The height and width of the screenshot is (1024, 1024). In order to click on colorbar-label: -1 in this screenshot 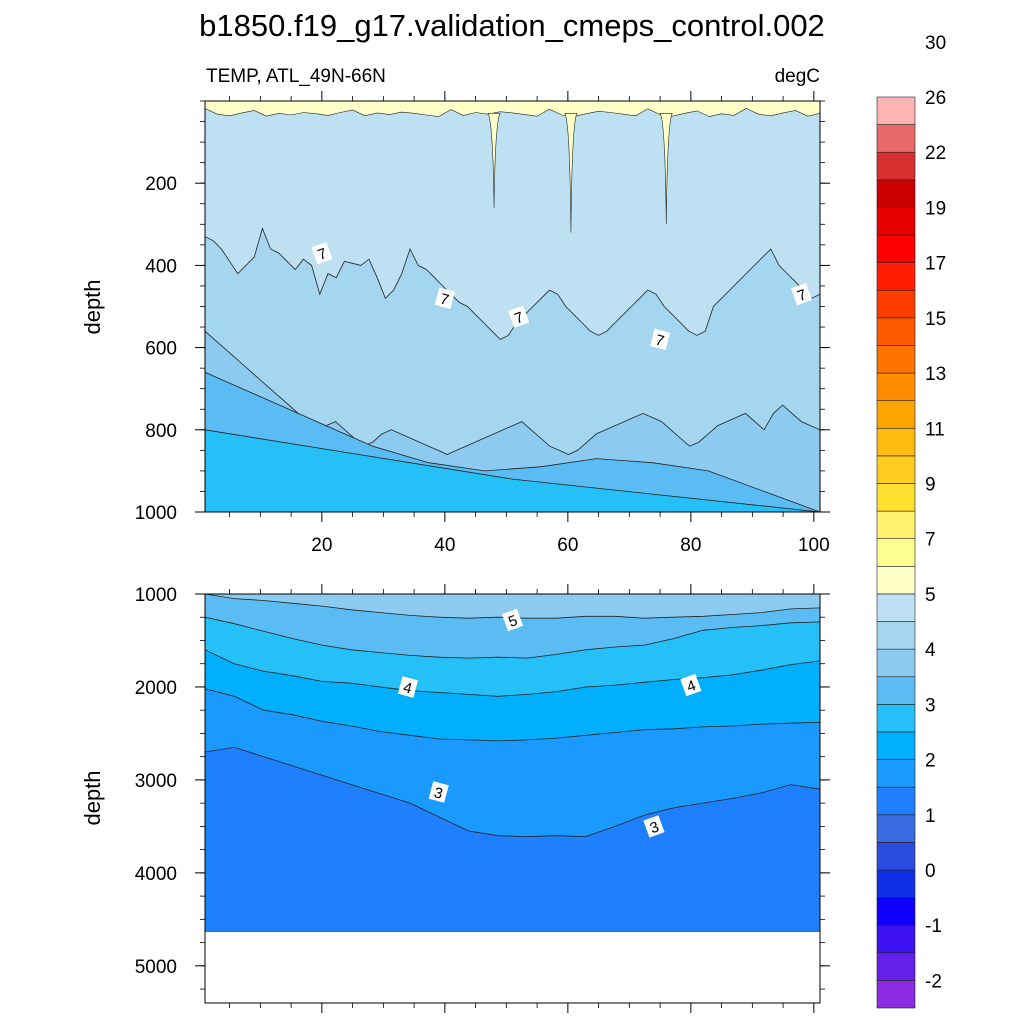, I will do `click(933, 926)`.